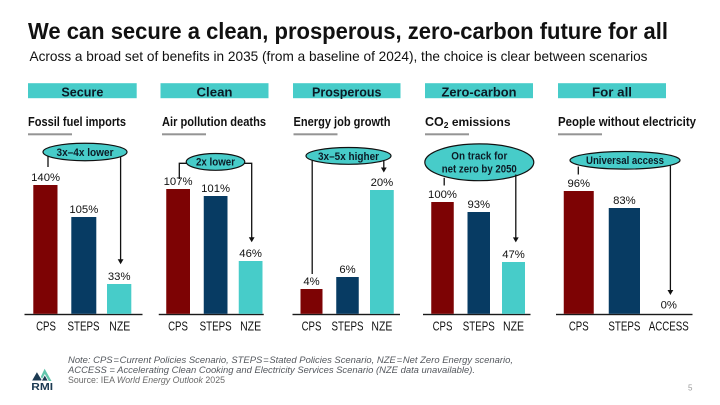  What do you see at coordinates (214, 122) in the screenshot?
I see `svg-text: Air pollution deaths` at bounding box center [214, 122].